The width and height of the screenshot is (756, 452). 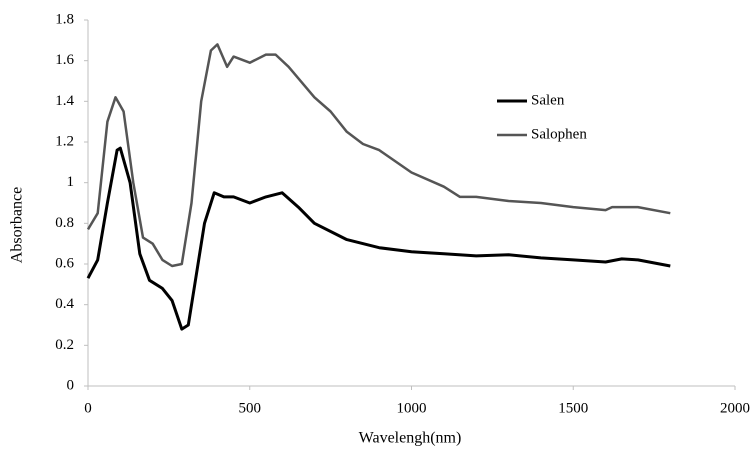 I want to click on x-tick-label: 500, so click(x=250, y=408).